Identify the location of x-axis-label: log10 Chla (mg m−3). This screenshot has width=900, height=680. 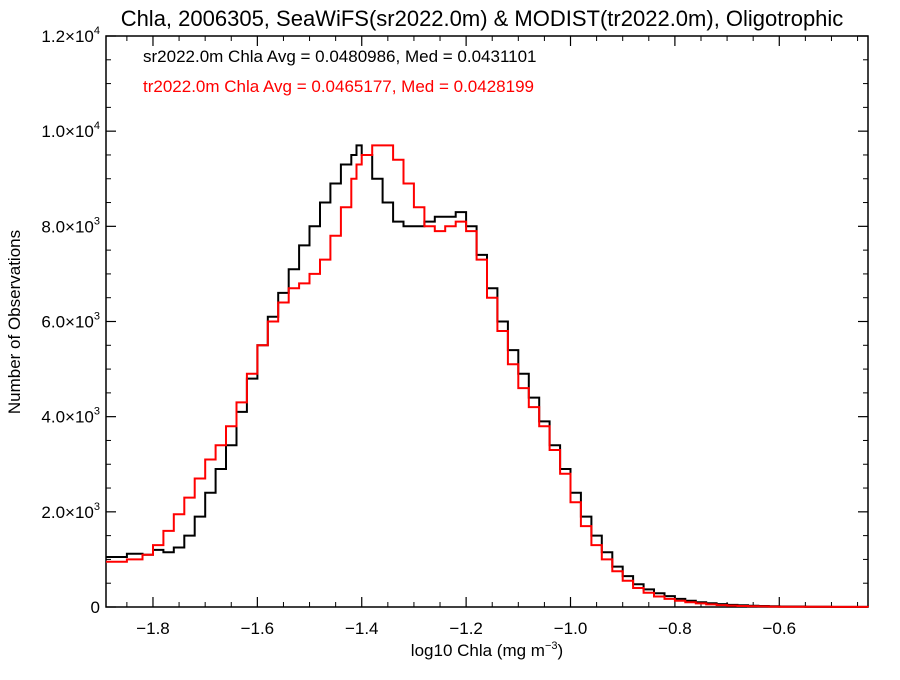
(487, 650).